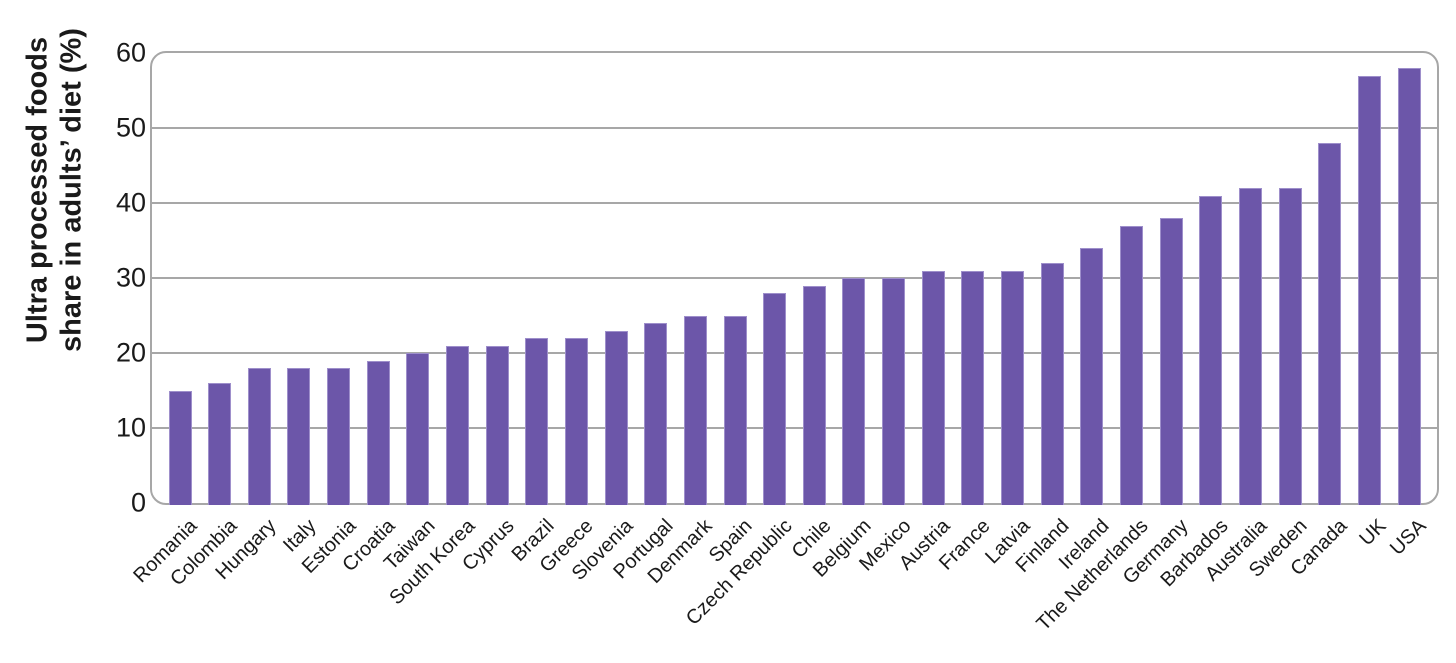 Image resolution: width=1456 pixels, height=663 pixels. Describe the element at coordinates (130, 52) in the screenshot. I see `y-tick-label-60: 60` at that location.